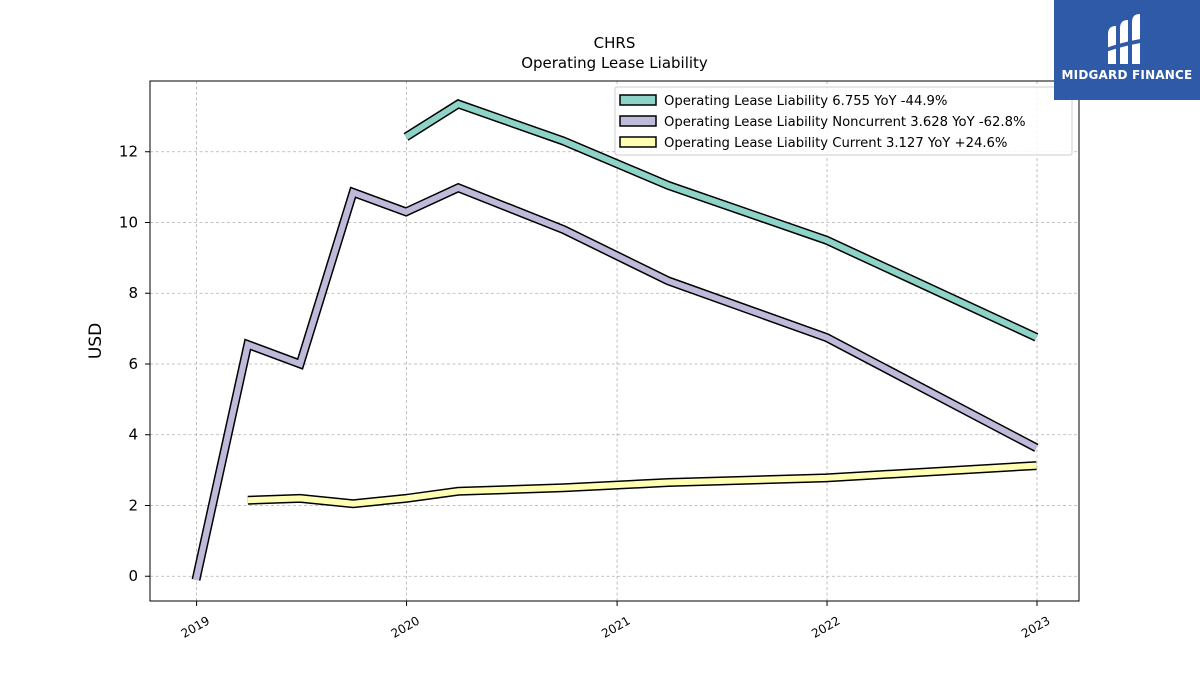 The width and height of the screenshot is (1200, 675). I want to click on brand-logo: MIDGARD FINANCE, so click(1127, 50).